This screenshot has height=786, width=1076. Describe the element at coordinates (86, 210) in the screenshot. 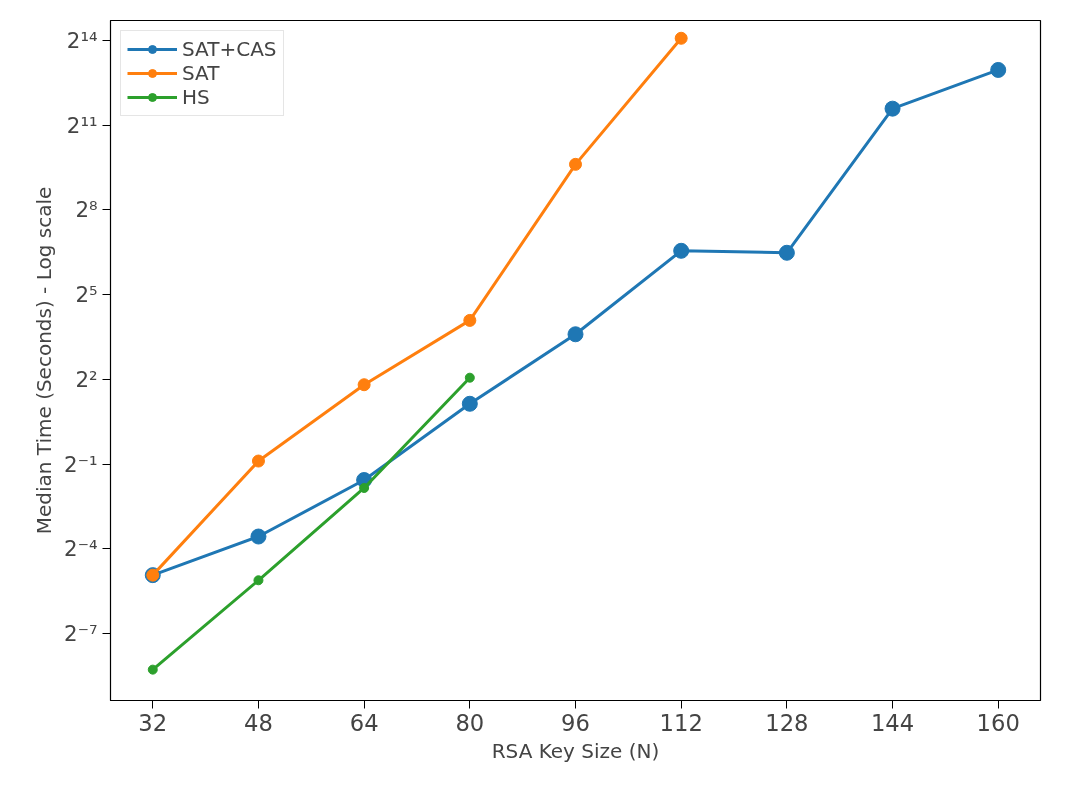

I see `y-tick-label: 2⁸` at that location.